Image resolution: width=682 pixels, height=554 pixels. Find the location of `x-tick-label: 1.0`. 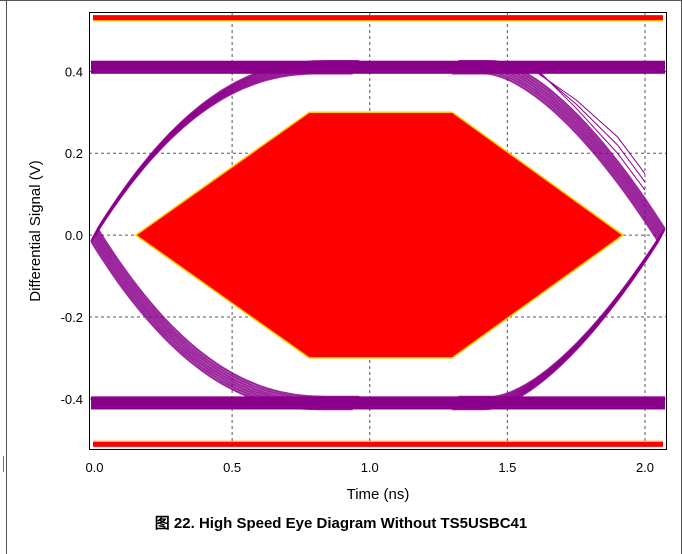

x-tick-label: 1.0 is located at coordinates (370, 467).